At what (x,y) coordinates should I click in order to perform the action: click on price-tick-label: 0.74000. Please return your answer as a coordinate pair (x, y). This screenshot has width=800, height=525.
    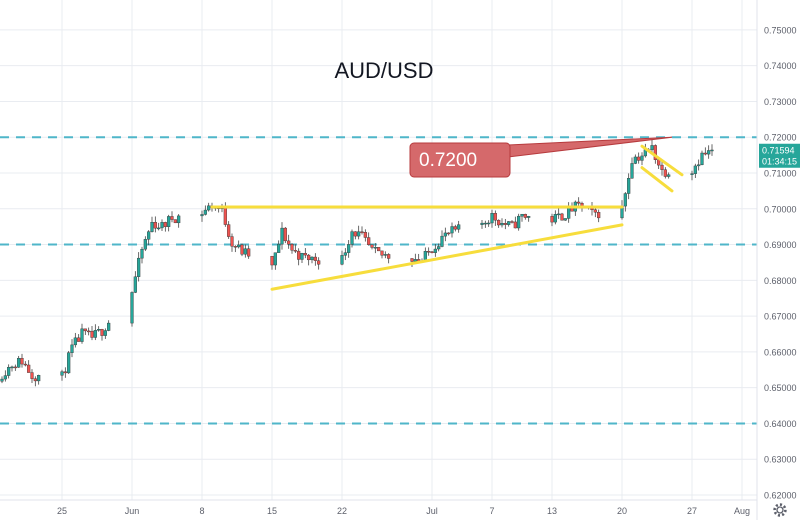
    Looking at the image, I should click on (780, 66).